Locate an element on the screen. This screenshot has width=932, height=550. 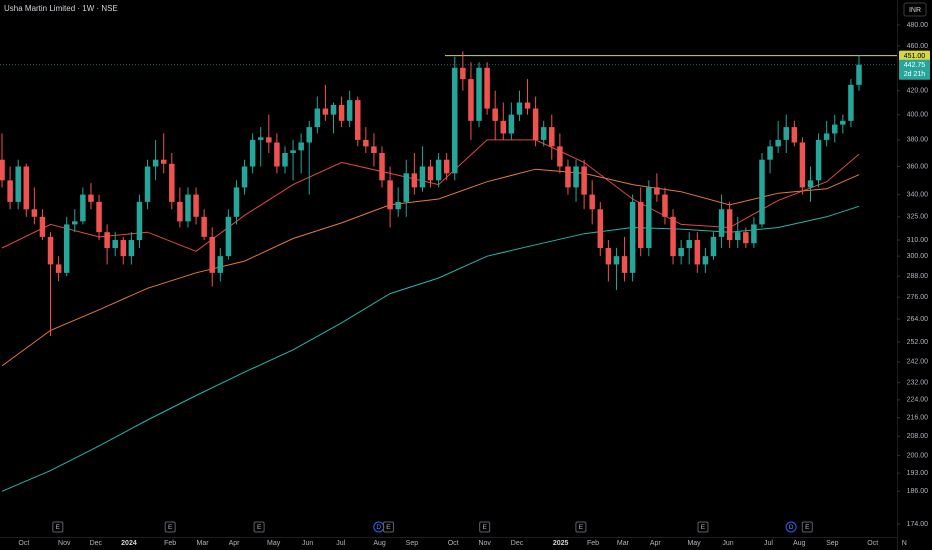
high-price-box is located at coordinates (914, 55).